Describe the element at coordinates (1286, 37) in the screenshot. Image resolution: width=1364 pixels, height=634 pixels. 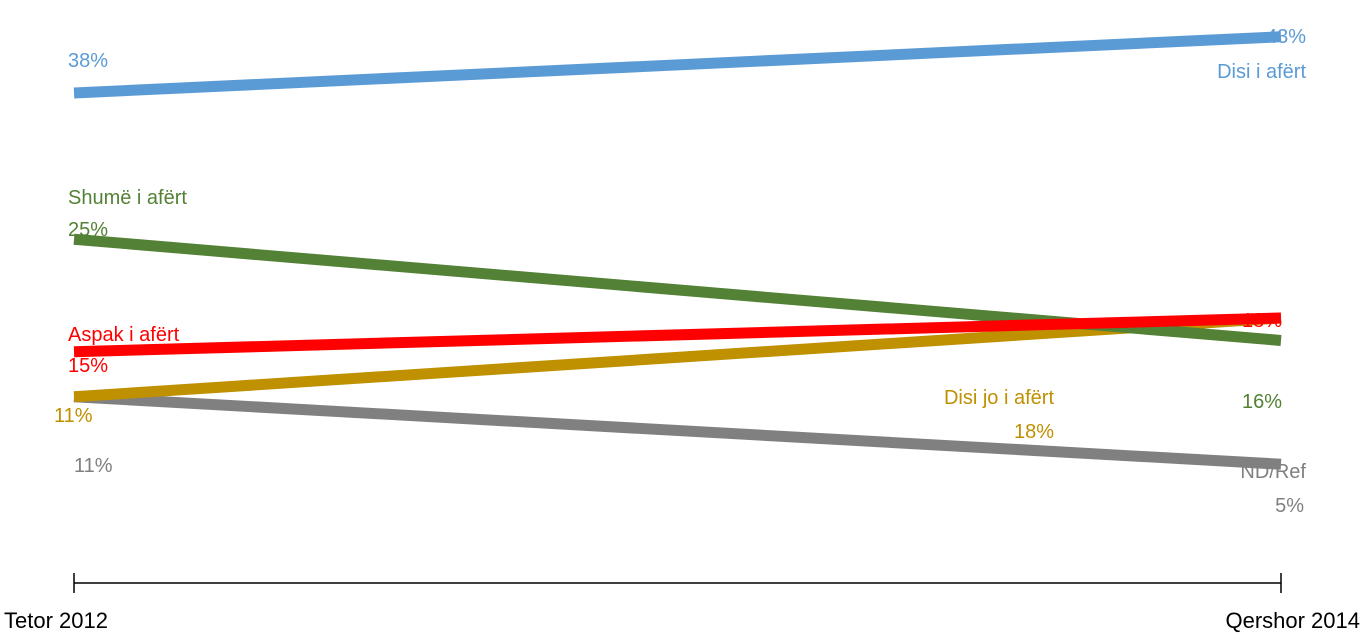
I see `label-disi-afert-end: 43%` at that location.